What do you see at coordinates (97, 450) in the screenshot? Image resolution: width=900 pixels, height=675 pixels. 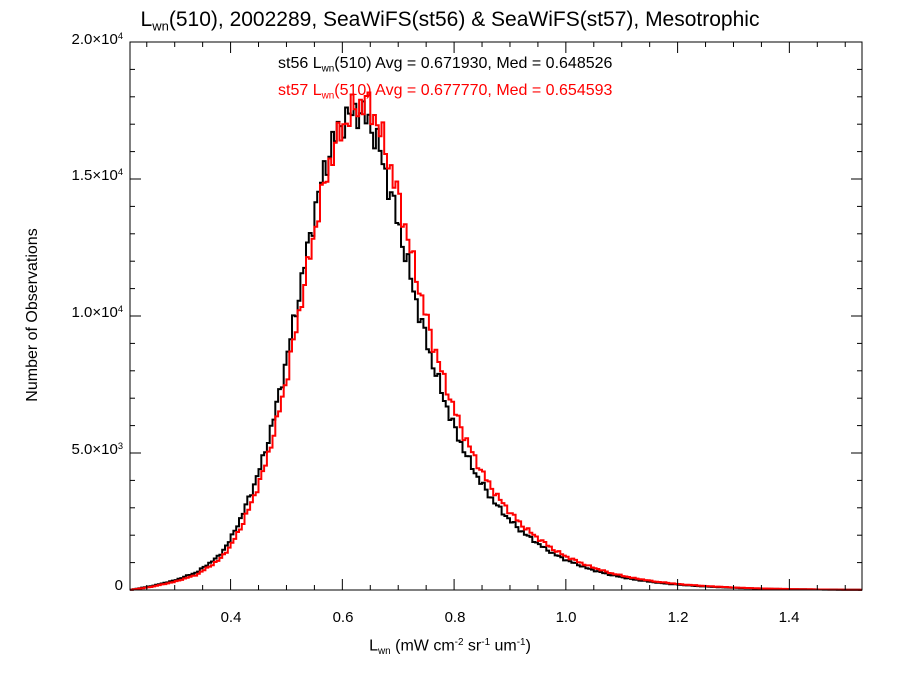 I see `y-tick-label: 5.0×10³` at bounding box center [97, 450].